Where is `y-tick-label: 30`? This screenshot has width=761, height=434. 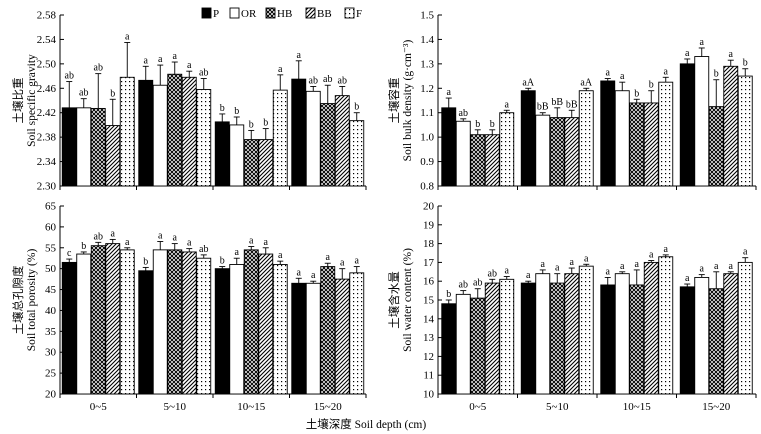 y-tick-label: 30 is located at coordinates (51, 353).